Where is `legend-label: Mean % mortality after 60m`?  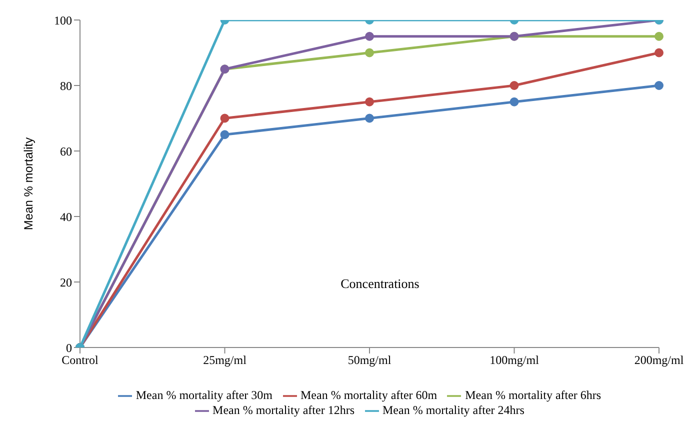
legend-label: Mean % mortality after 60m is located at coordinates (369, 395).